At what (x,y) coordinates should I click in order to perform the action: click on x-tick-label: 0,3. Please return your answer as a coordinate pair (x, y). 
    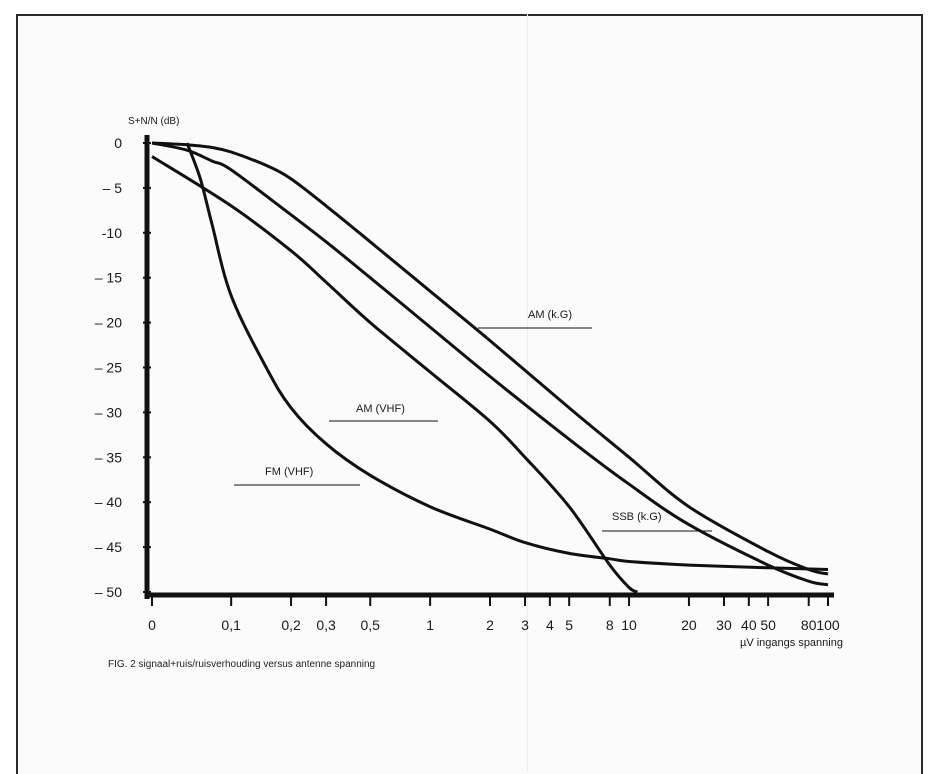
    Looking at the image, I should click on (326, 625).